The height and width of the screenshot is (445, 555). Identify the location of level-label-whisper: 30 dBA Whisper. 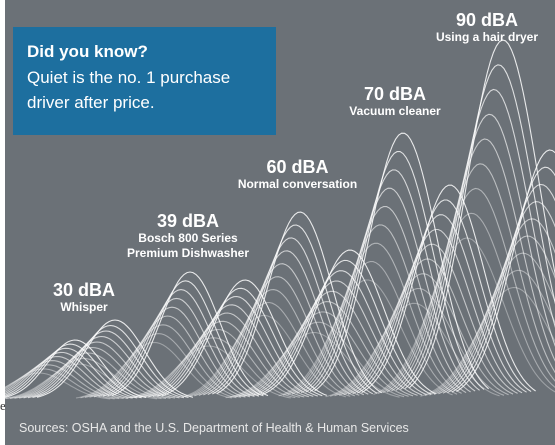
(84, 297).